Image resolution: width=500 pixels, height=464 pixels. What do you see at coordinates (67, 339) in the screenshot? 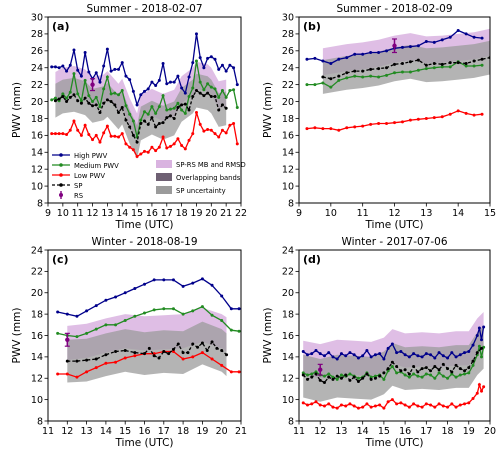
I see `rs-point` at bounding box center [67, 339].